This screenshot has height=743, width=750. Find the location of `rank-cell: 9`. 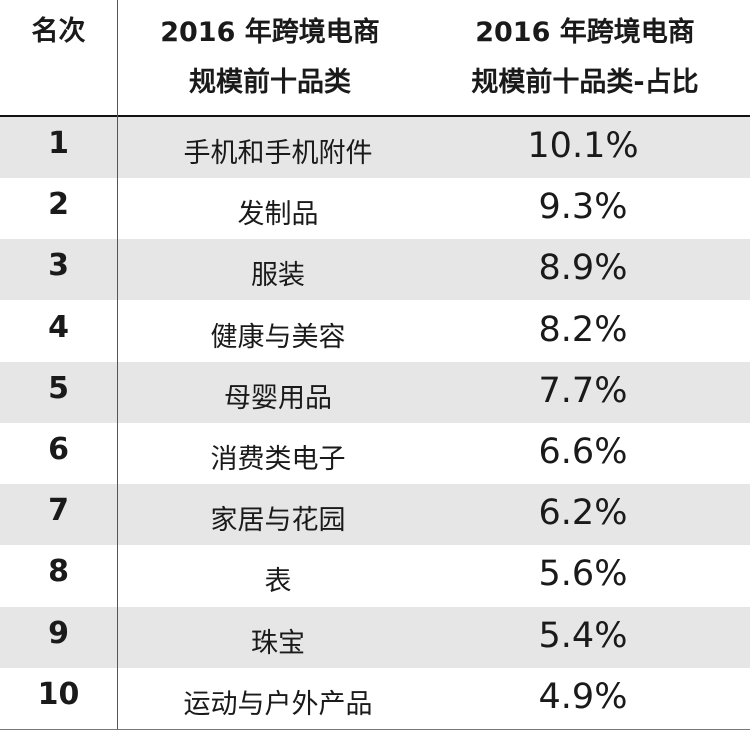

rank-cell: 9 is located at coordinates (58, 633).